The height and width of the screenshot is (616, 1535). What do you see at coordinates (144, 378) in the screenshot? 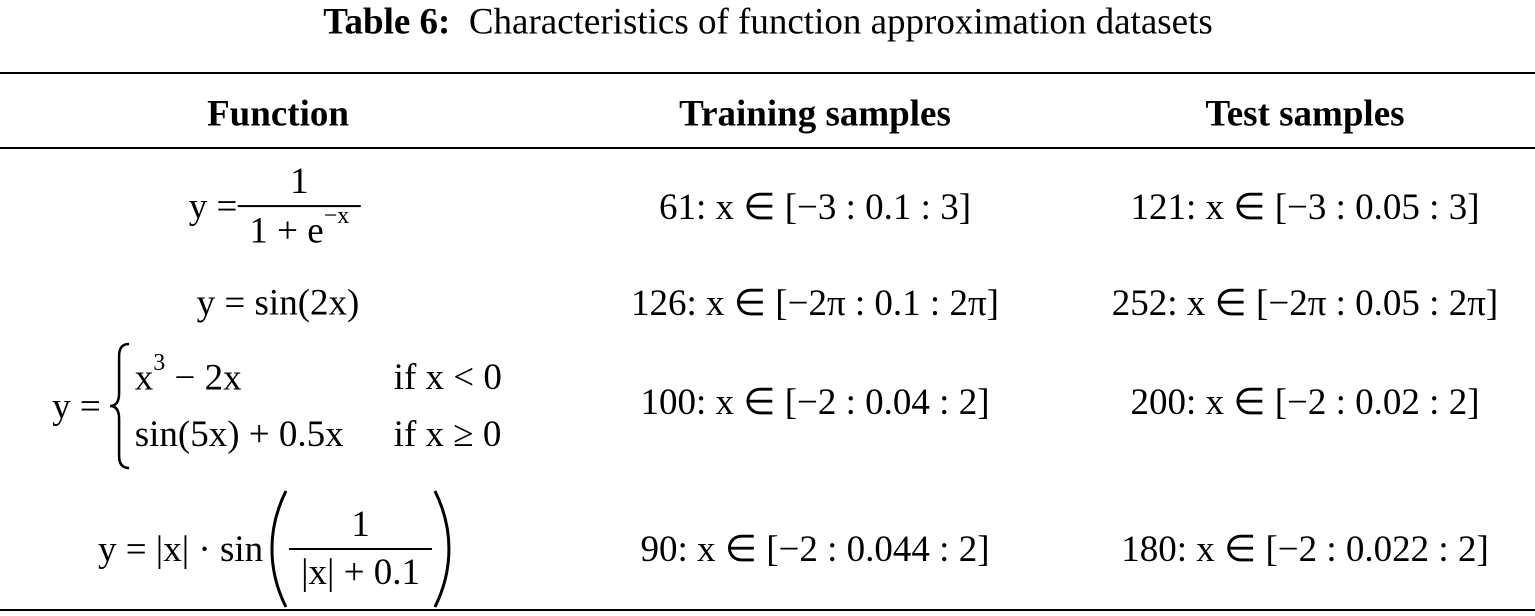
I see `case-base: x` at bounding box center [144, 378].